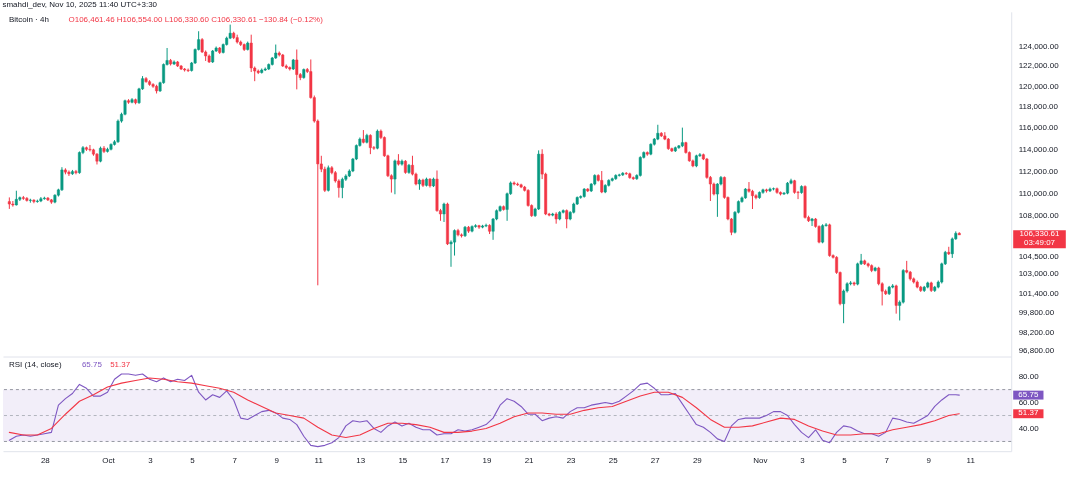  I want to click on y-tick-label: 60.00, so click(1029, 403).